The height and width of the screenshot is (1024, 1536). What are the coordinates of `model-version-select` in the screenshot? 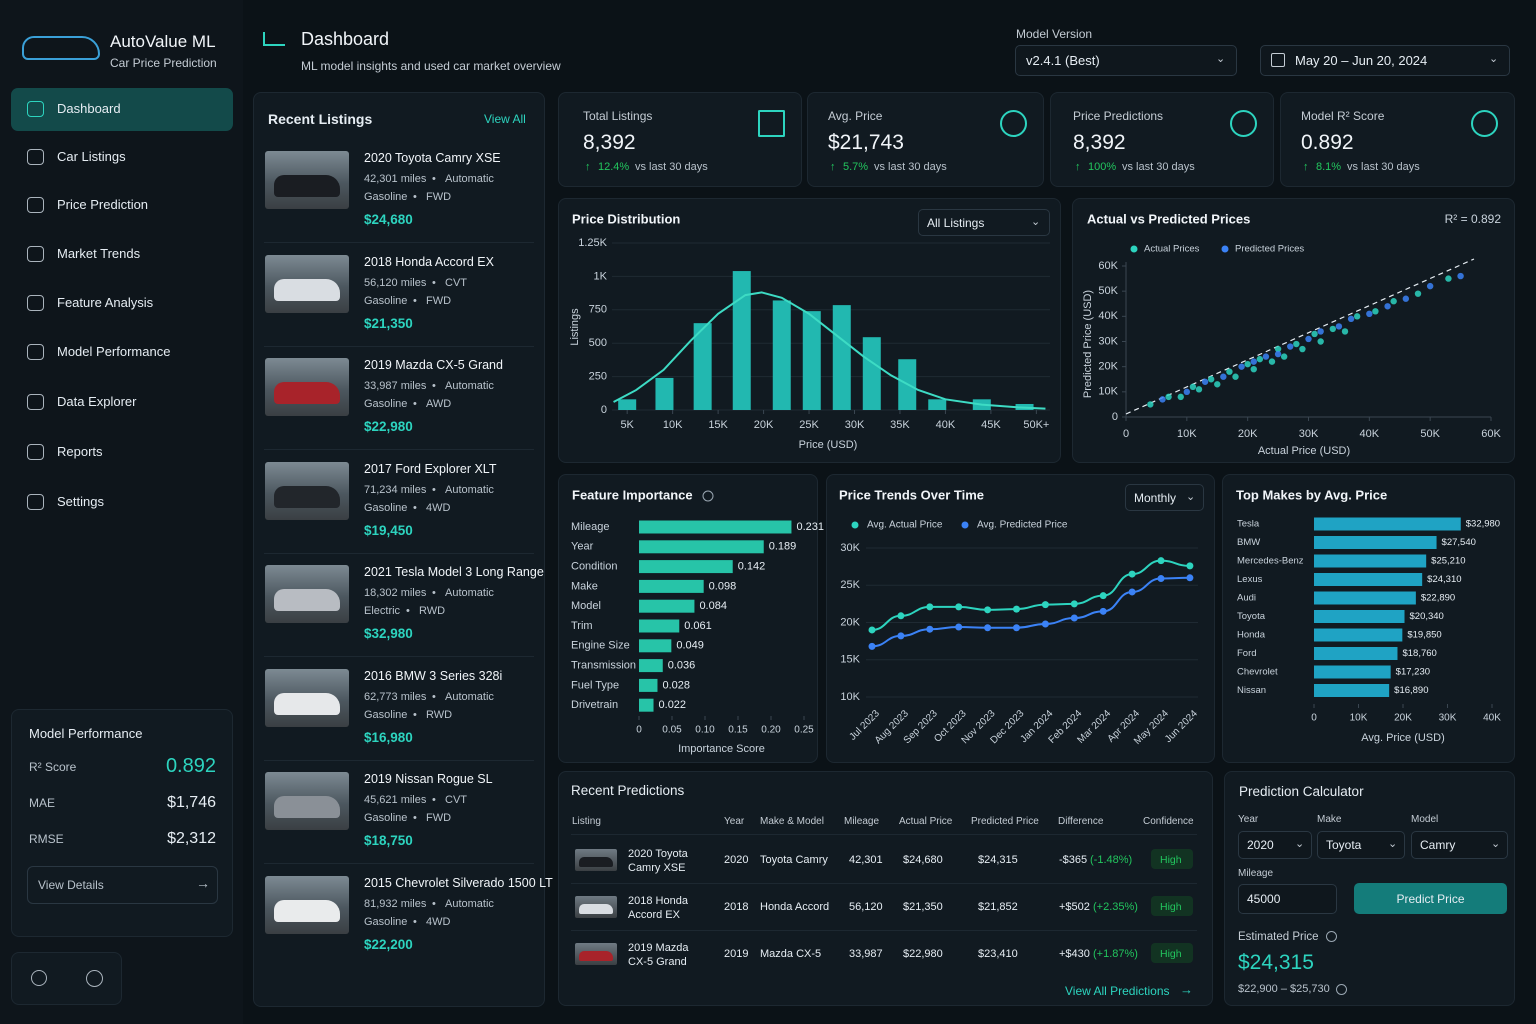 It's located at (1126, 60).